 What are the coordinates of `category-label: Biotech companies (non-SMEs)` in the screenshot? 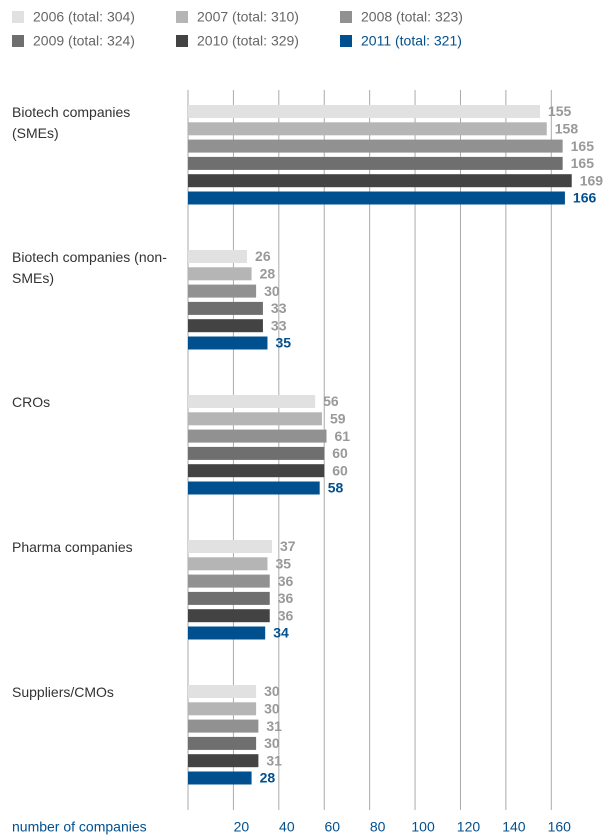 It's located at (89, 267).